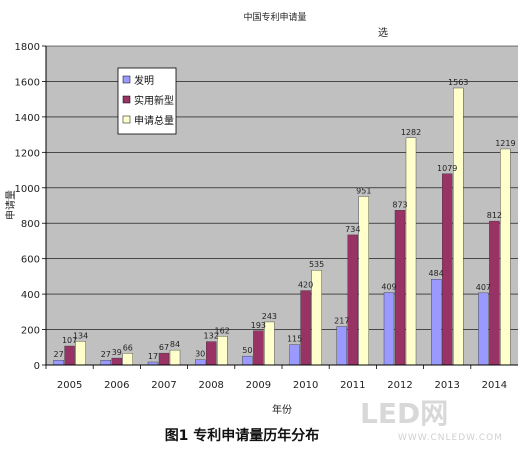 This screenshot has width=531, height=450. What do you see at coordinates (200, 354) in the screenshot?
I see `data-label: 30` at bounding box center [200, 354].